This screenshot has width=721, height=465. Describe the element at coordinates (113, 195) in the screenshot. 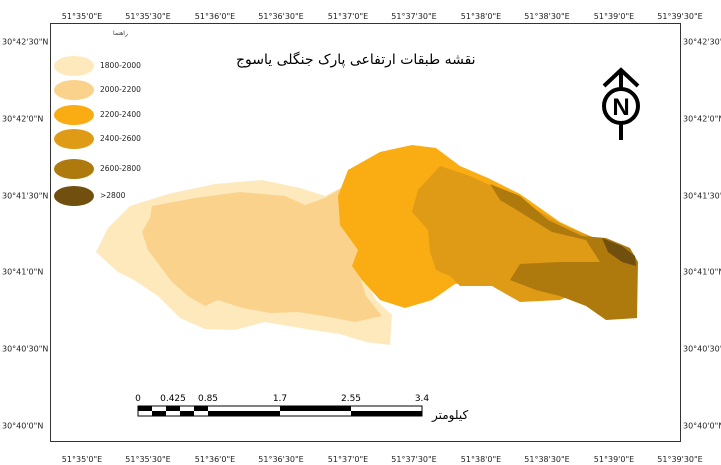

I see `legend-label: >2800` at that location.